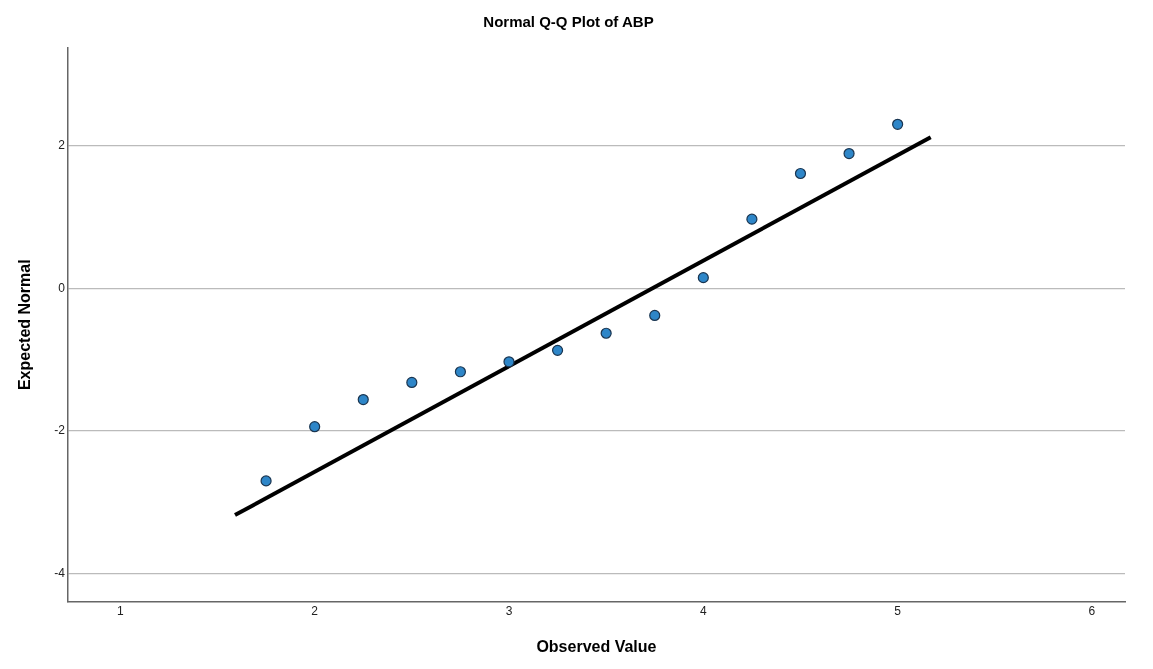  What do you see at coordinates (62, 287) in the screenshot?
I see `y-tick-label: 0` at bounding box center [62, 287].